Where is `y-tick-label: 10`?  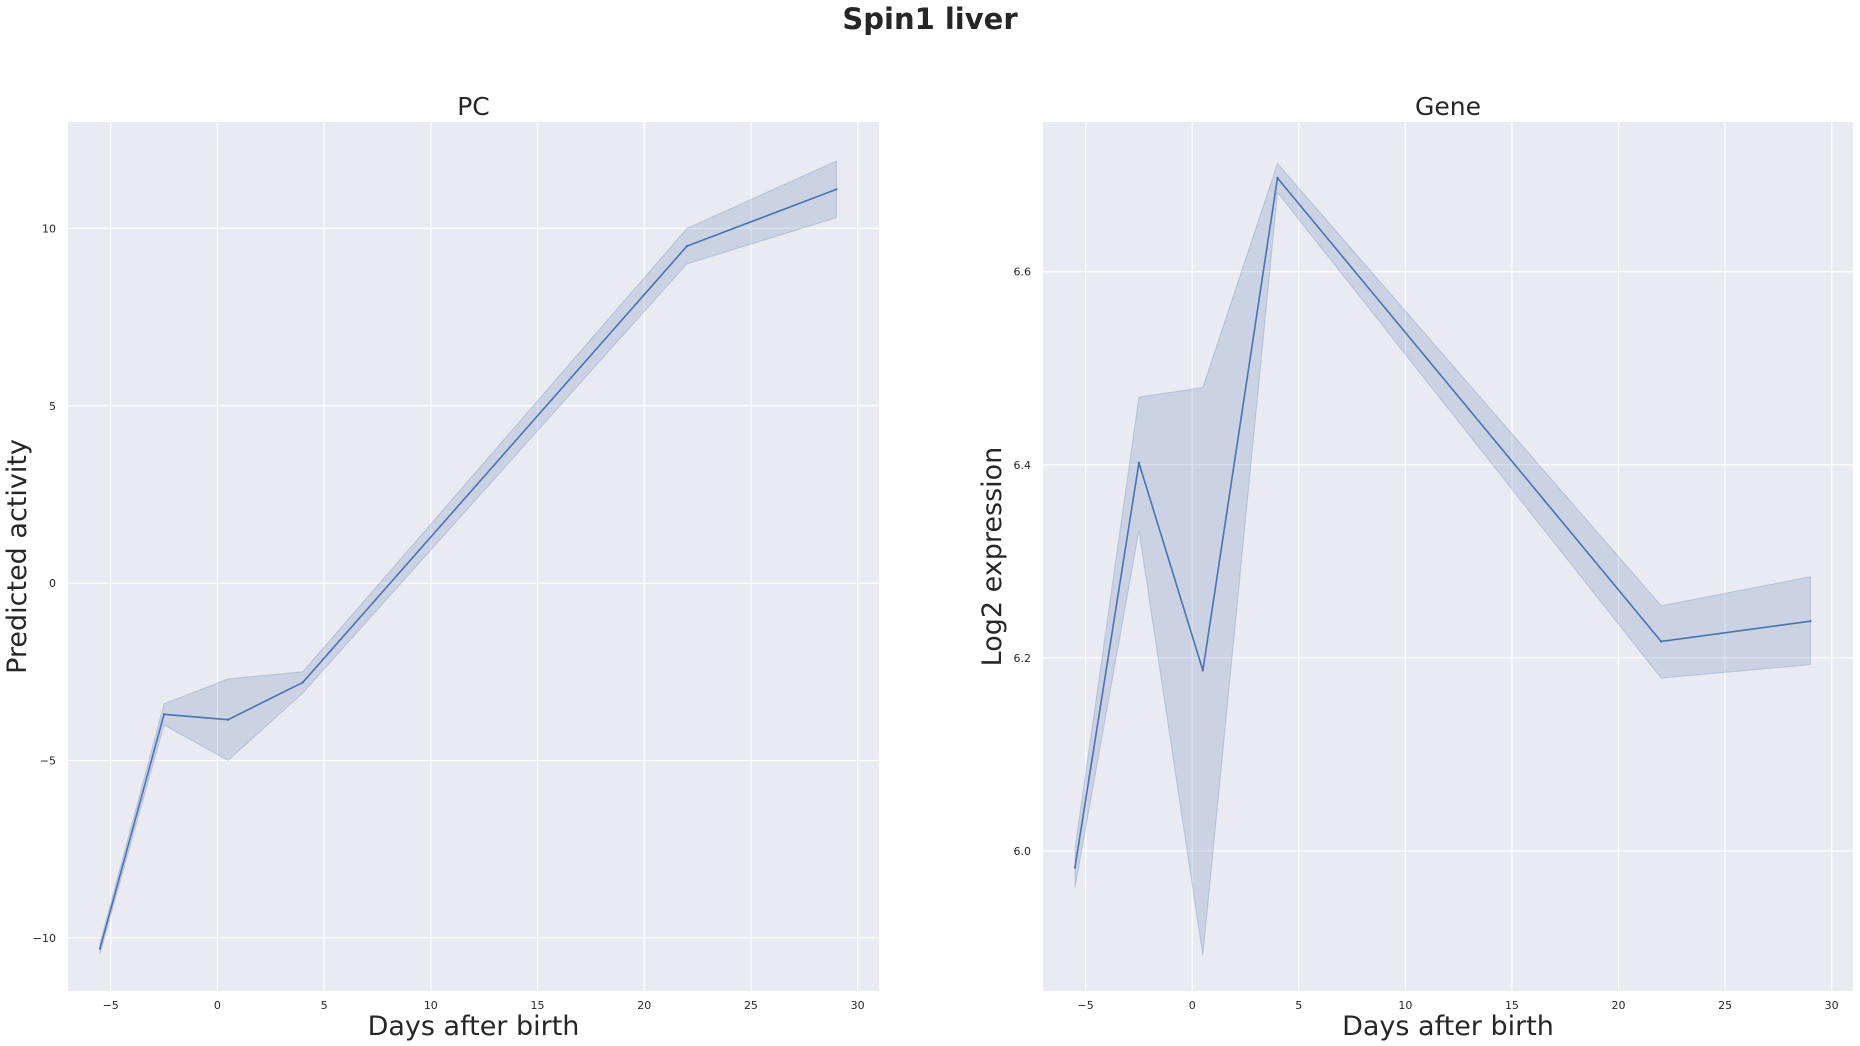 y-tick-label: 10 is located at coordinates (49, 228).